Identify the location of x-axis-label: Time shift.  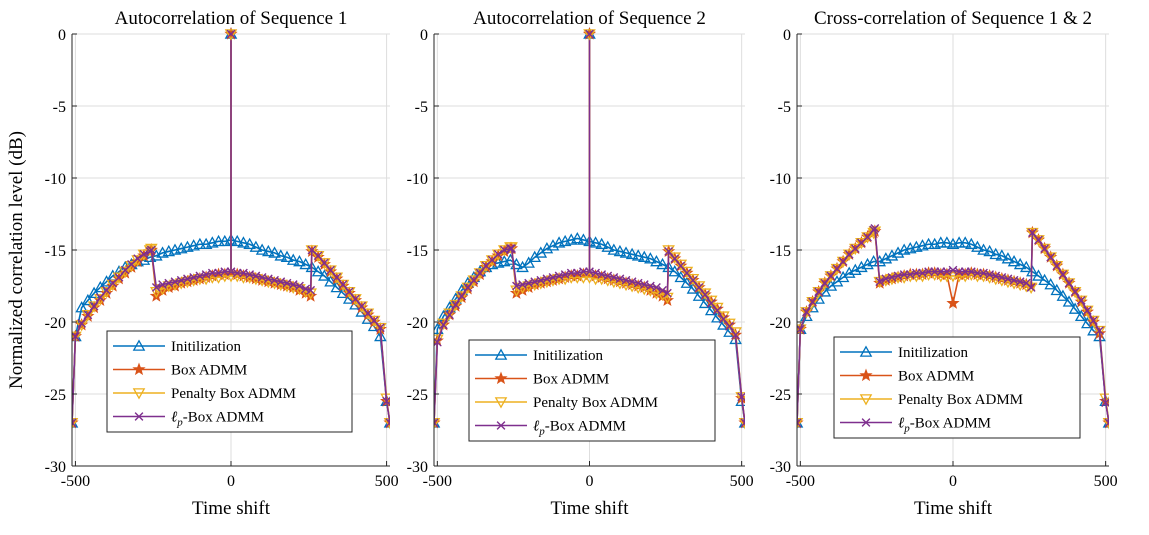
(231, 508).